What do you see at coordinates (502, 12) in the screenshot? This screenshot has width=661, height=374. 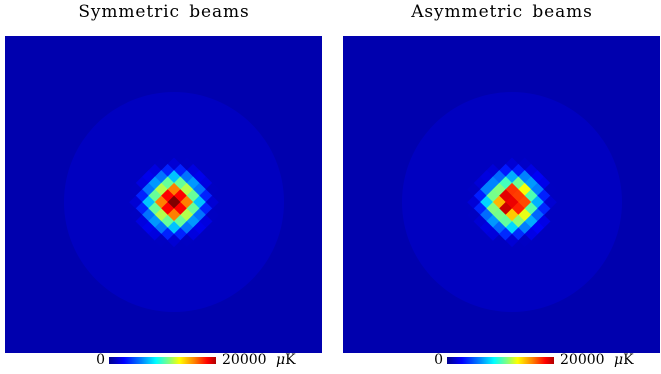 I see `panel-title: Asymmetric beams` at bounding box center [502, 12].